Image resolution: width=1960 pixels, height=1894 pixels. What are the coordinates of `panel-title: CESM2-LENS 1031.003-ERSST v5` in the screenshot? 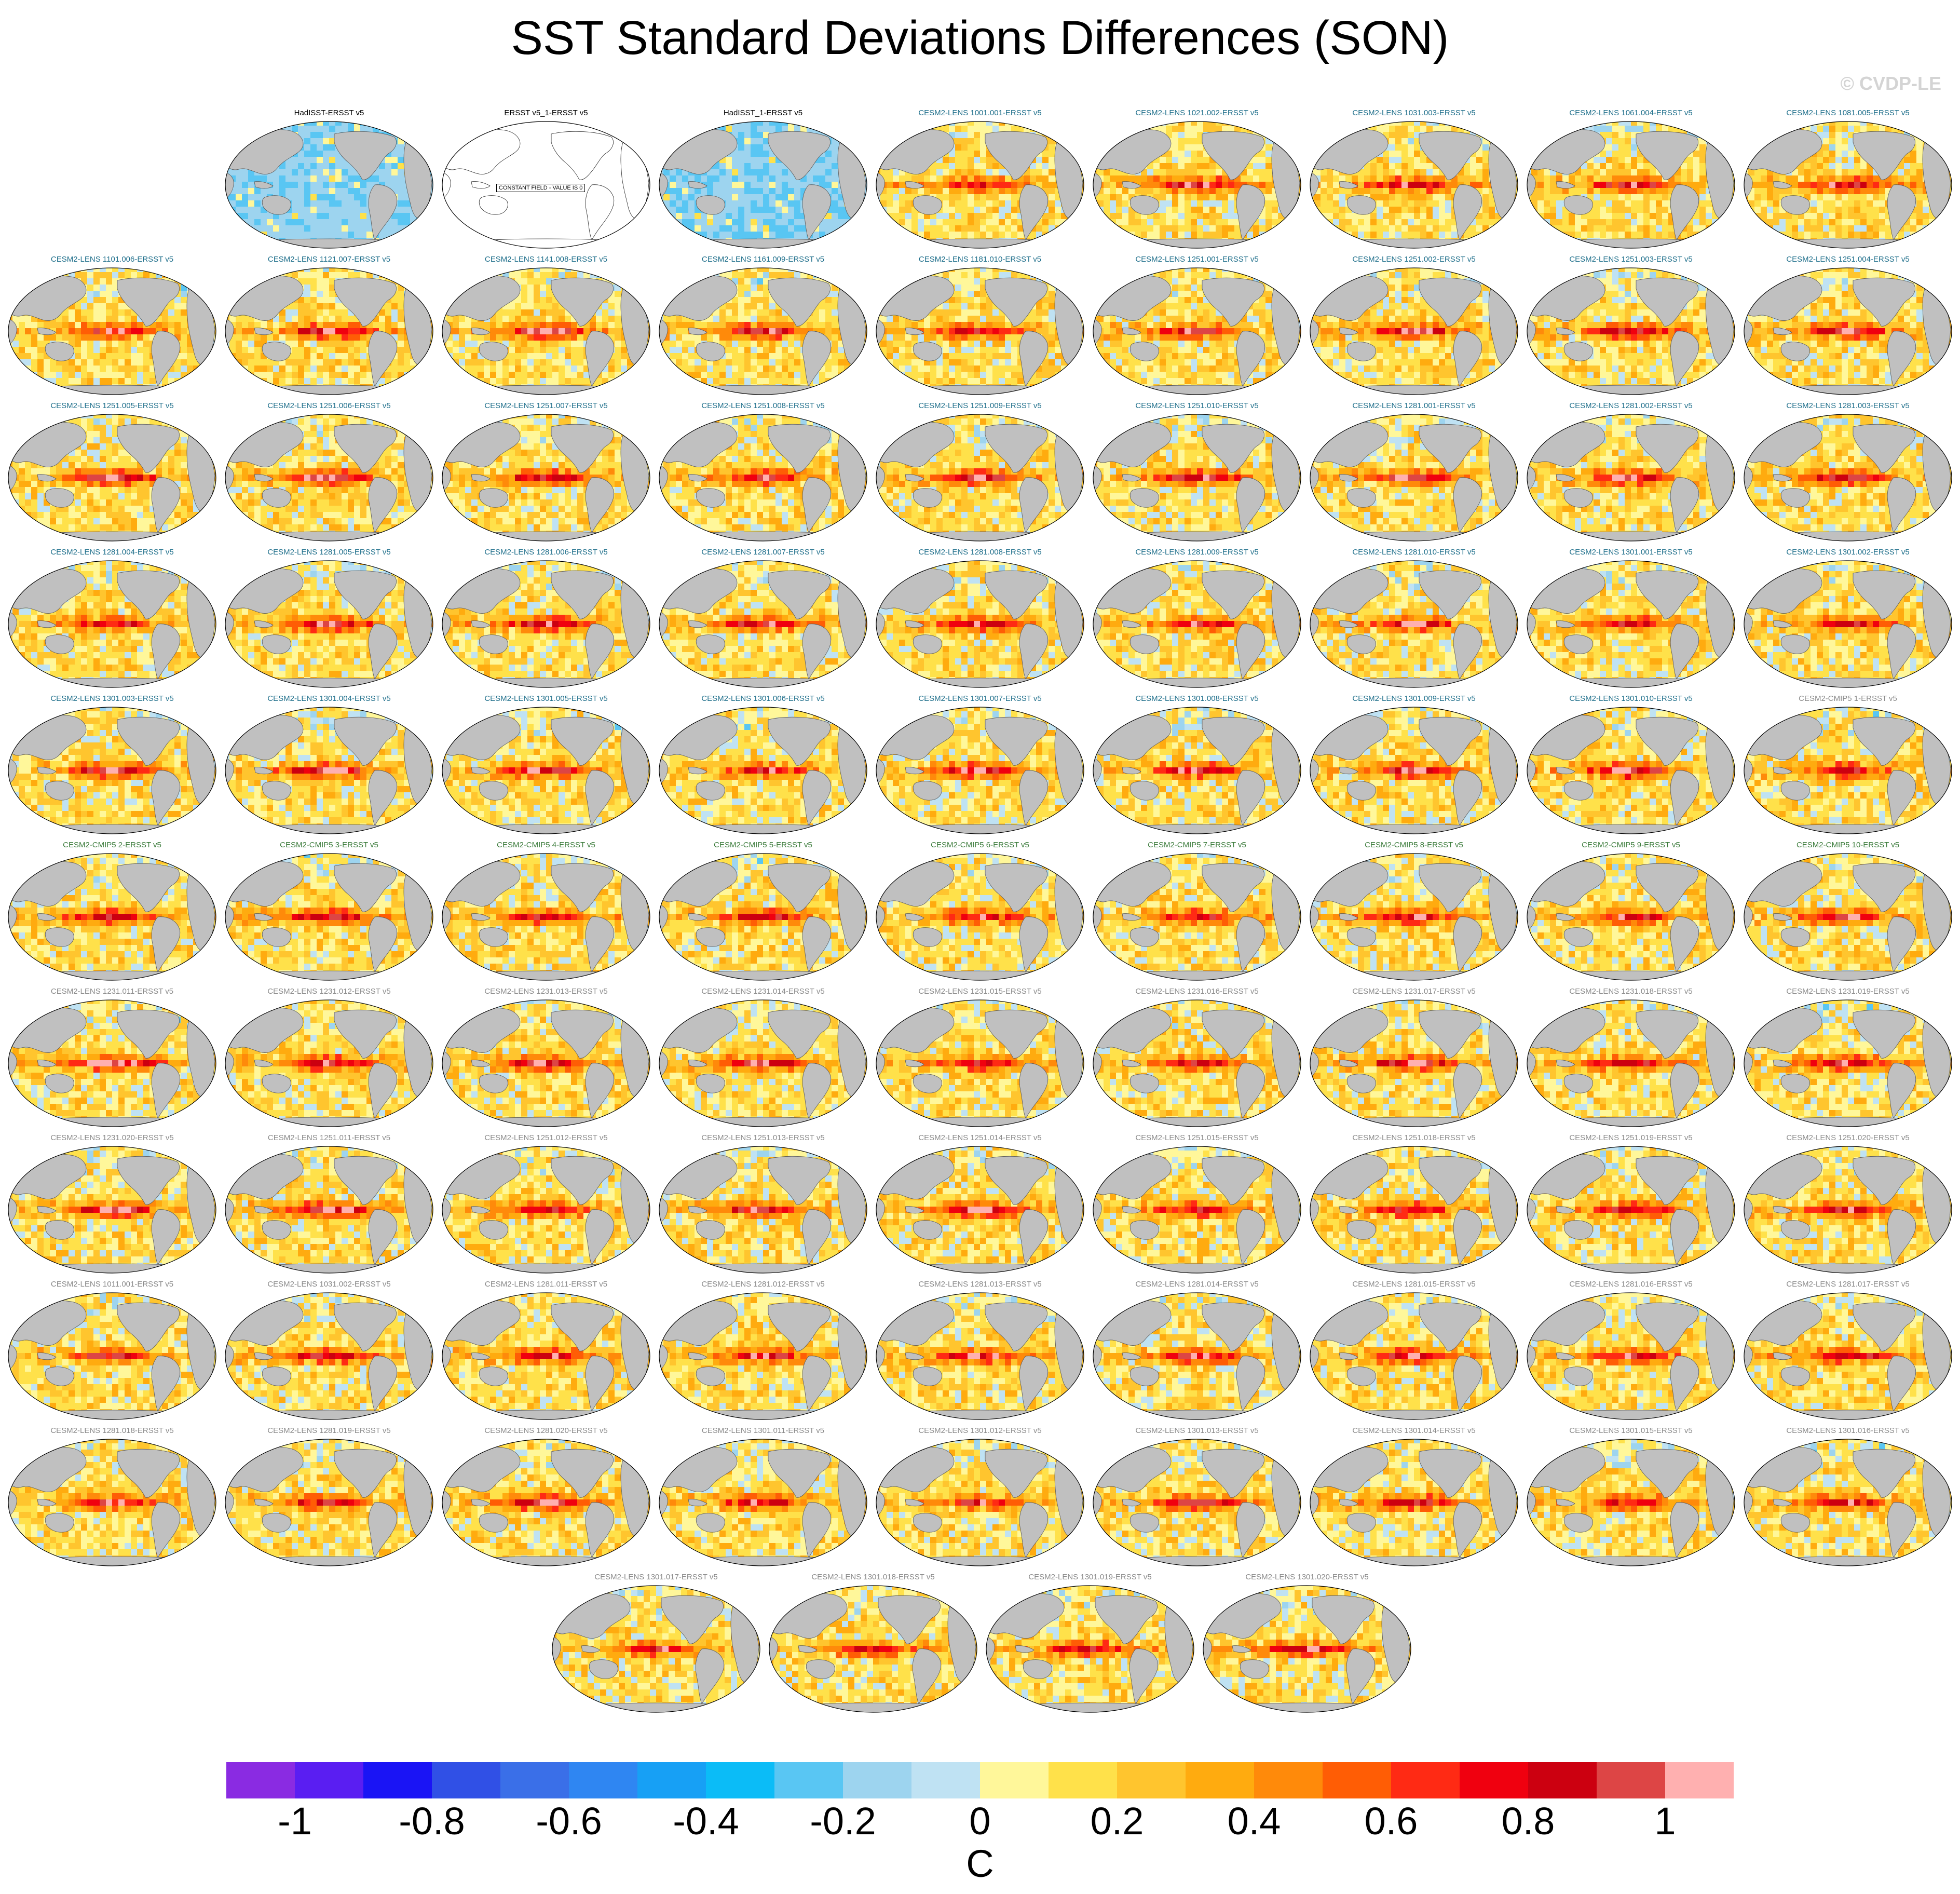 It's located at (1414, 113).